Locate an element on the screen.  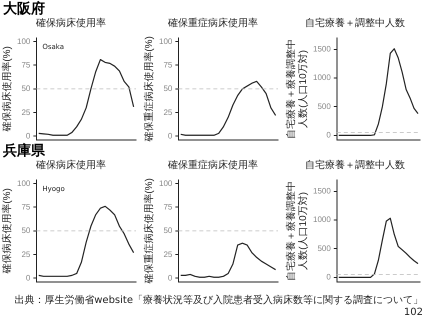
chart-title: 大阪府 is located at coordinates (24, 9).